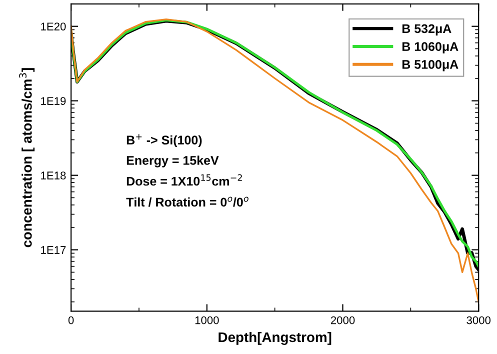  What do you see at coordinates (53, 250) in the screenshot?
I see `y-tick-label: 1E17` at bounding box center [53, 250].